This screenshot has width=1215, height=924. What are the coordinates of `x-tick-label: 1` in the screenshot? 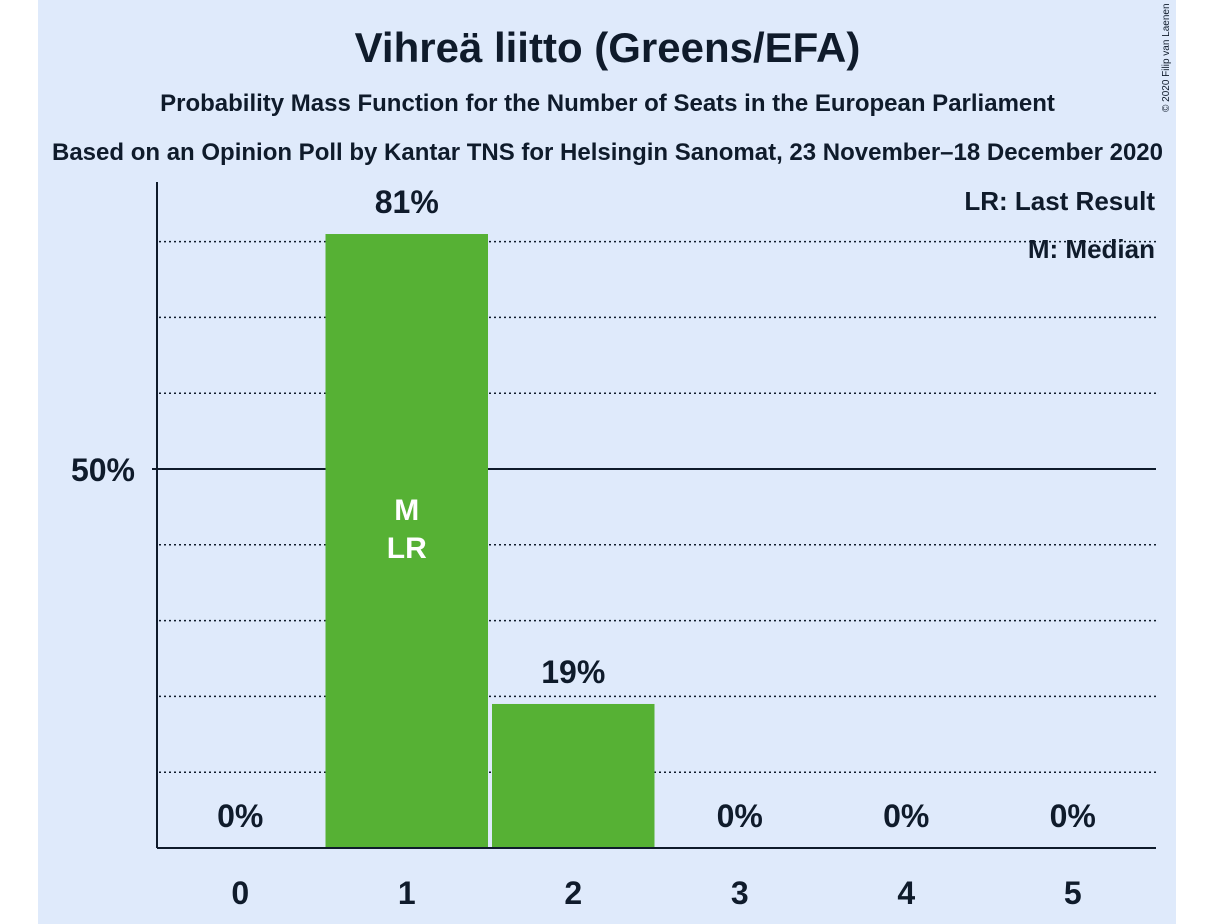 It's located at (407, 893).